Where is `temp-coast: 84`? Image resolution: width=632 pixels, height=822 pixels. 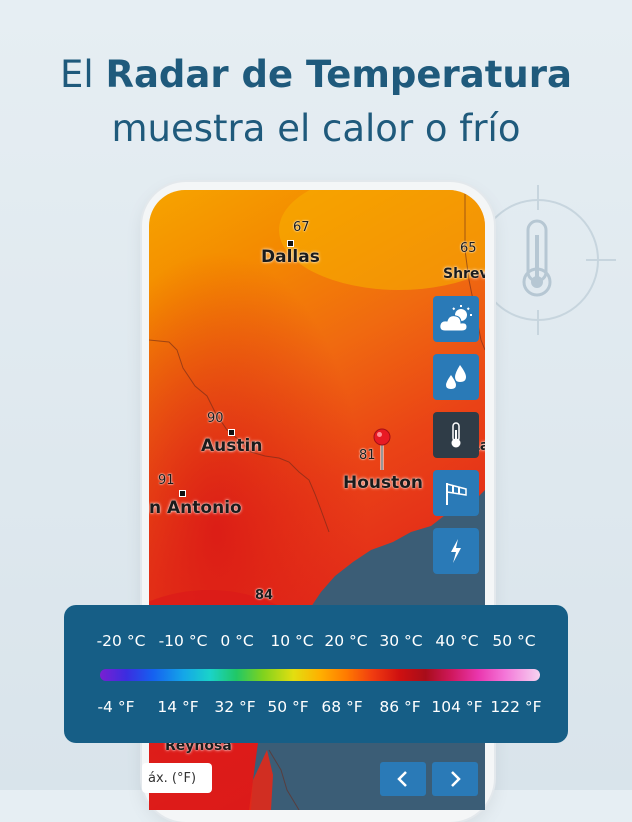 temp-coast: 84 is located at coordinates (264, 595).